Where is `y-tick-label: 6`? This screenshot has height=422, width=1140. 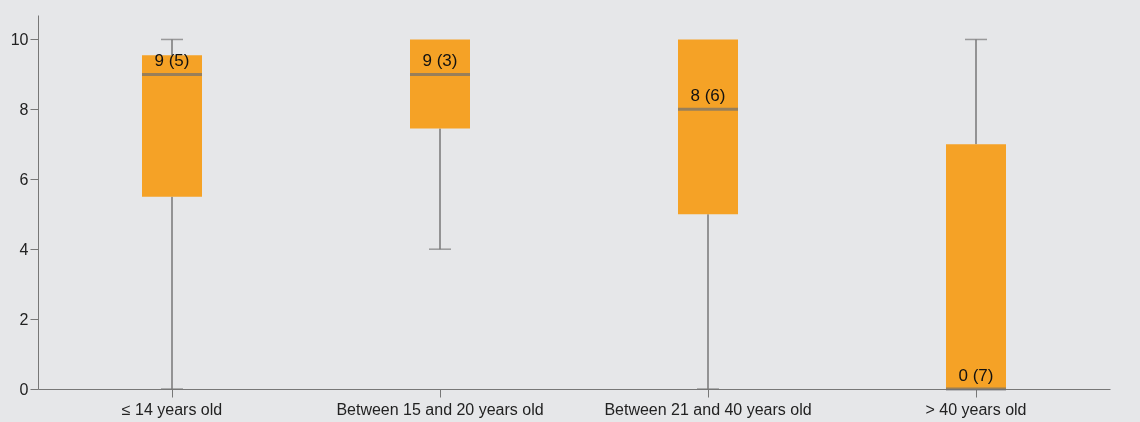 y-tick-label: 6 is located at coordinates (24, 179).